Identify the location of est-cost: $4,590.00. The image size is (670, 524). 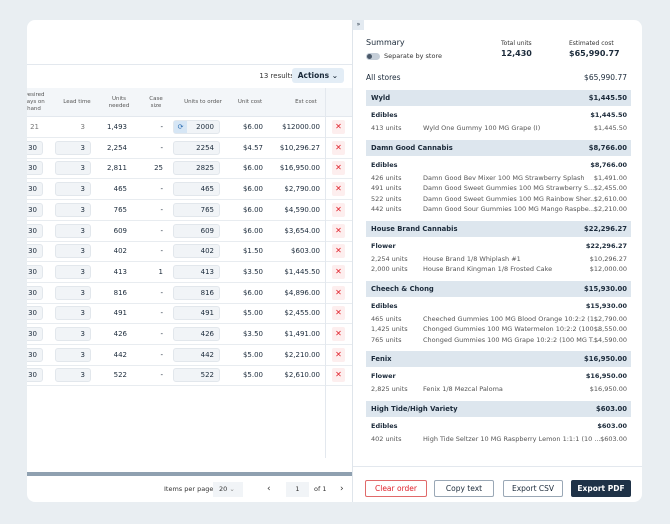
(302, 209).